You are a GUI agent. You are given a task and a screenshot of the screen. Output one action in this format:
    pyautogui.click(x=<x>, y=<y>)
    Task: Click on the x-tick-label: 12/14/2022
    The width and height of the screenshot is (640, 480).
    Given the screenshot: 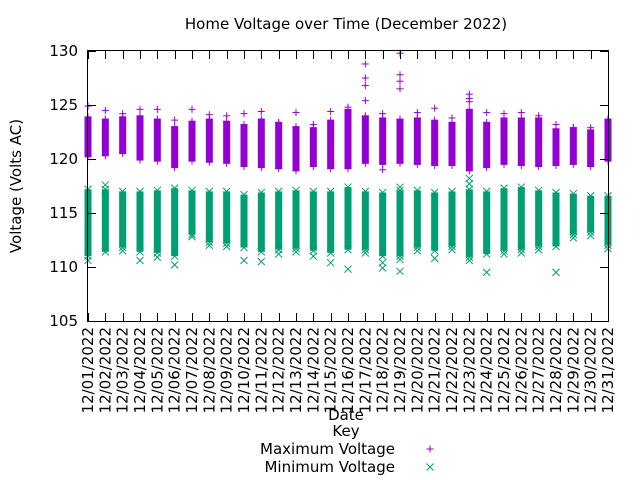 What is the action you would take?
    pyautogui.click(x=313, y=370)
    